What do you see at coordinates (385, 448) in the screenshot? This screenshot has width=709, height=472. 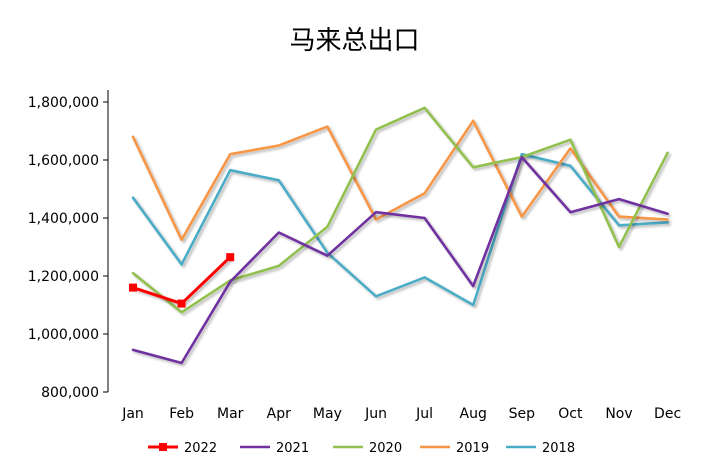 I see `legend-label-2020: 2020` at bounding box center [385, 448].